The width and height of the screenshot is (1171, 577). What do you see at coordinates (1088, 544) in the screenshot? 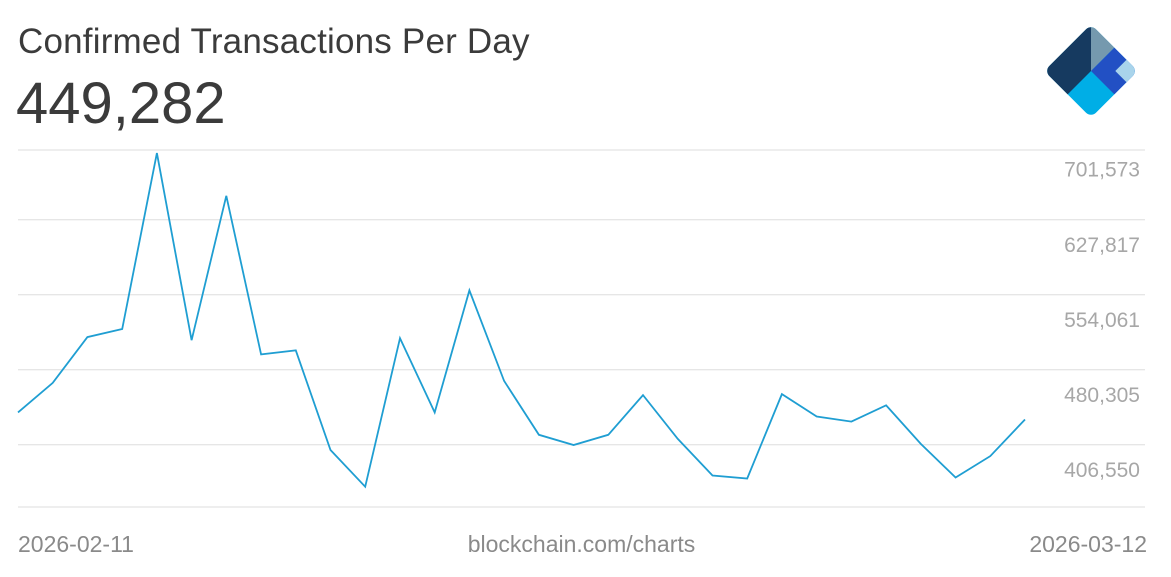
I see `x-axis-end-date: 2026-03-12` at bounding box center [1088, 544].